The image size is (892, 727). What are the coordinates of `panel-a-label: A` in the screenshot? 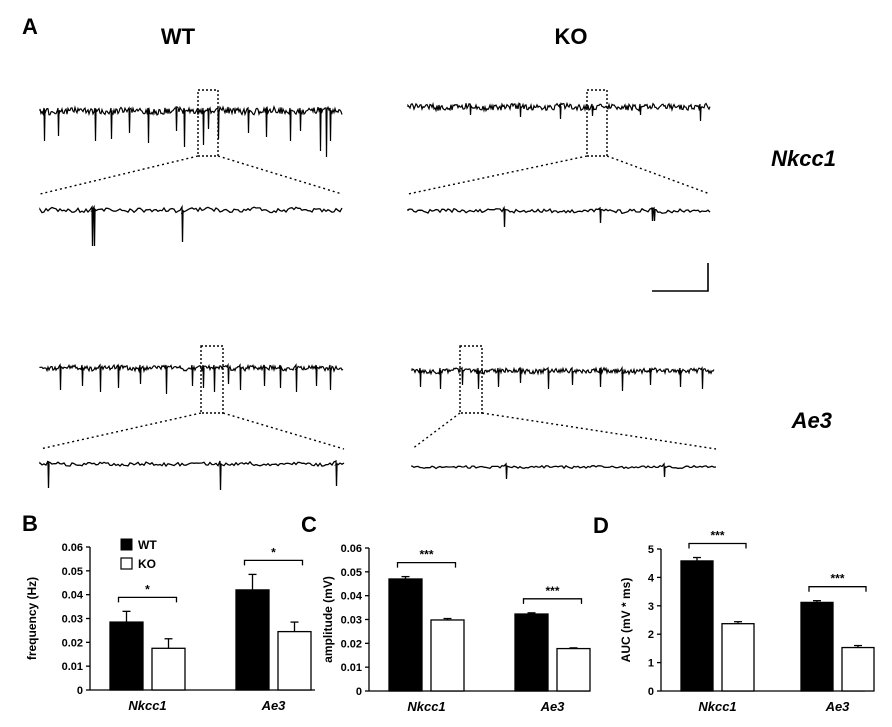 It's located at (30, 26).